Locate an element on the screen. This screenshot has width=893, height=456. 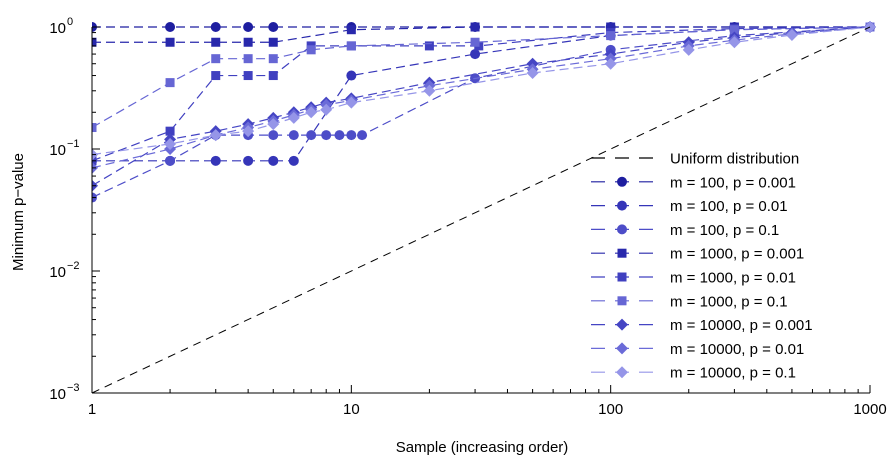
legend-entry-7: m = 10000, p = 0.001 is located at coordinates (702, 325).